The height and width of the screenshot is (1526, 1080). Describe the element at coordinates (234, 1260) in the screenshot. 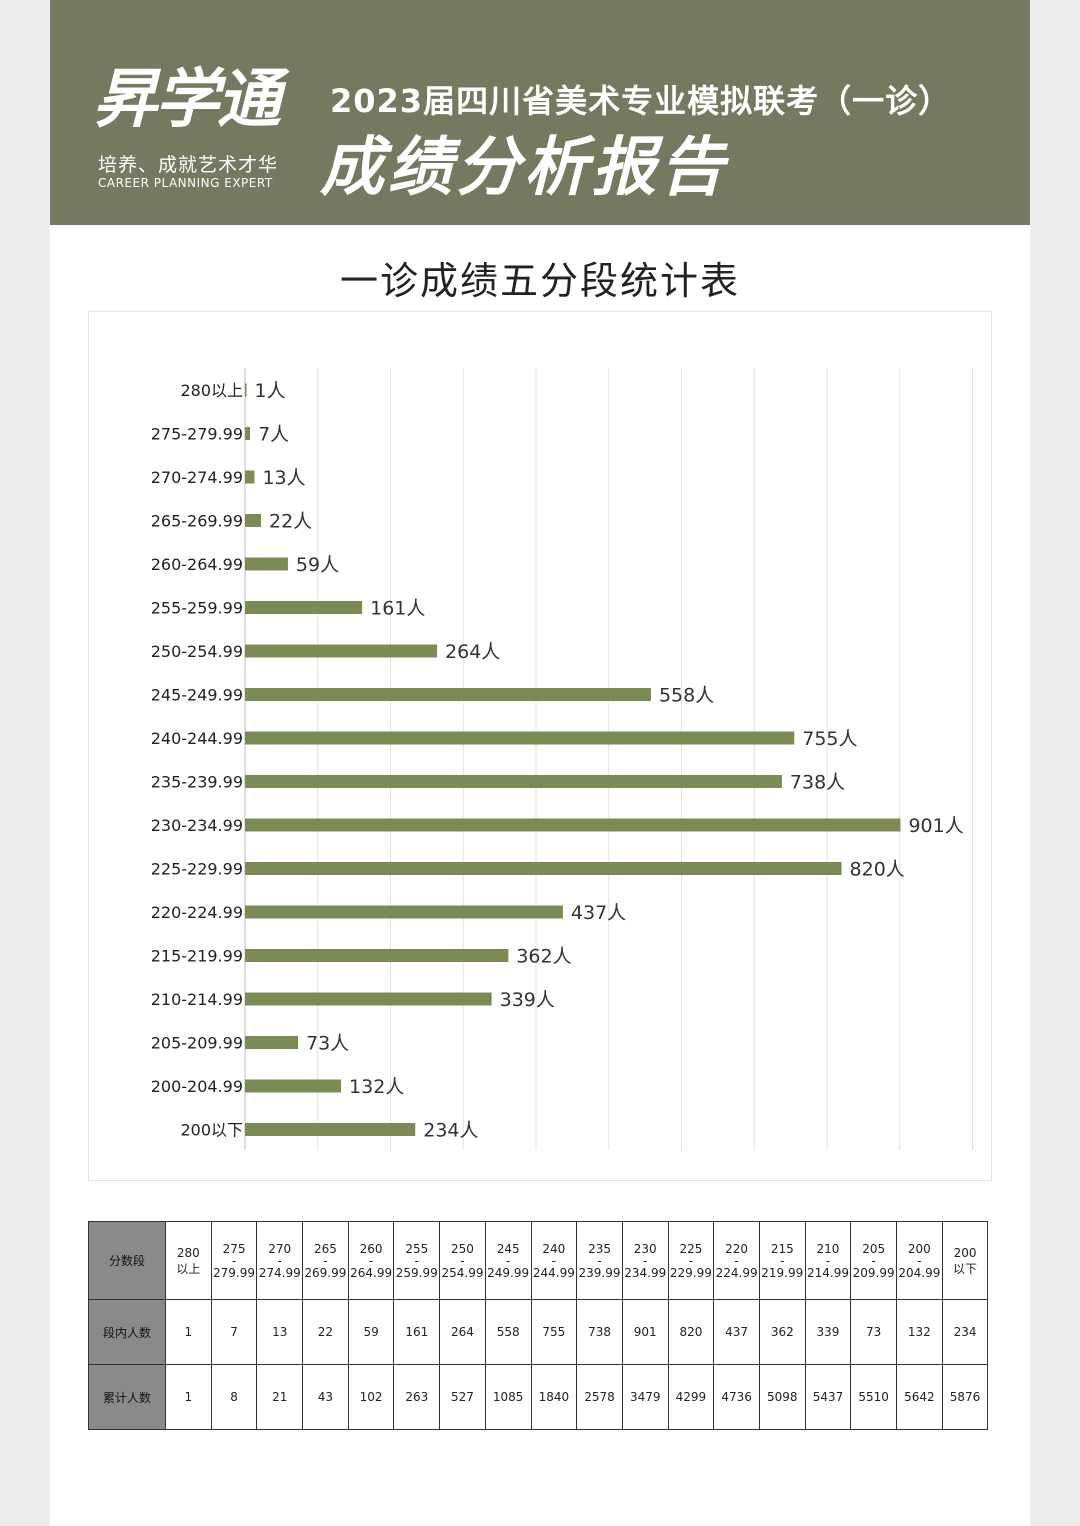

I see `segment-cell: 275-279.99` at that location.